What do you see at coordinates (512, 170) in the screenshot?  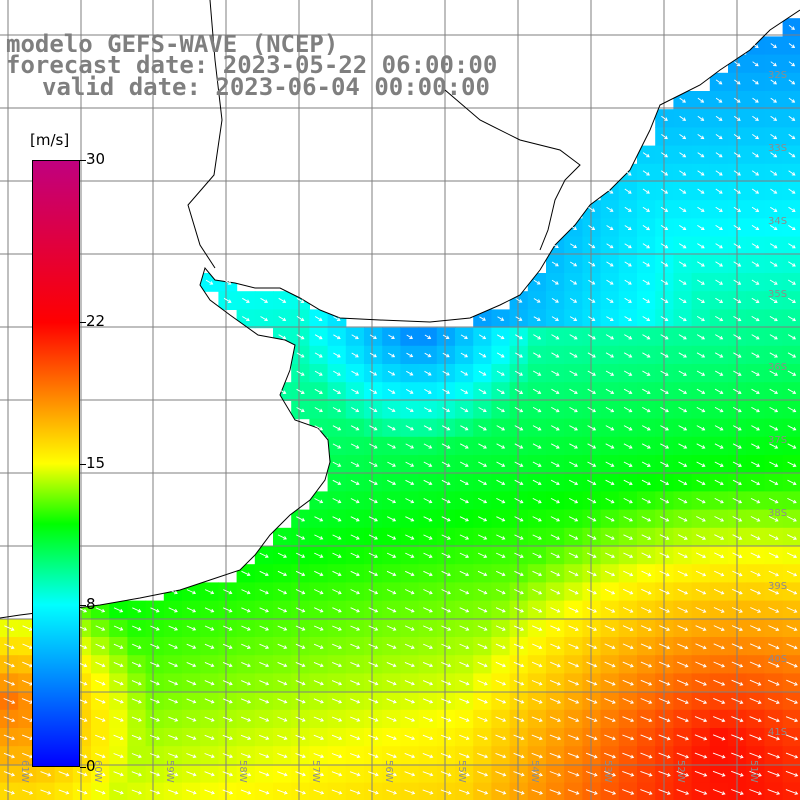 I see `border-line` at bounding box center [512, 170].